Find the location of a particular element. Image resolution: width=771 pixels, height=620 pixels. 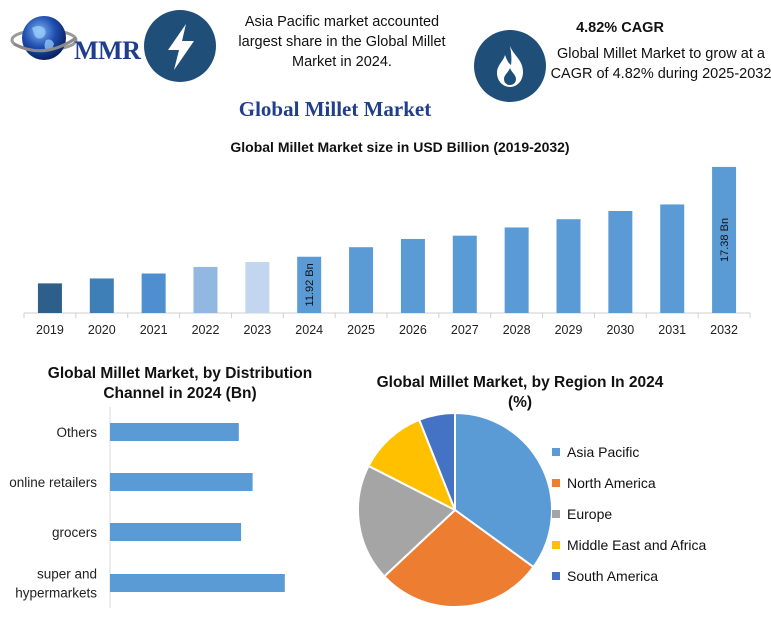

bar-2026 is located at coordinates (412, 275).